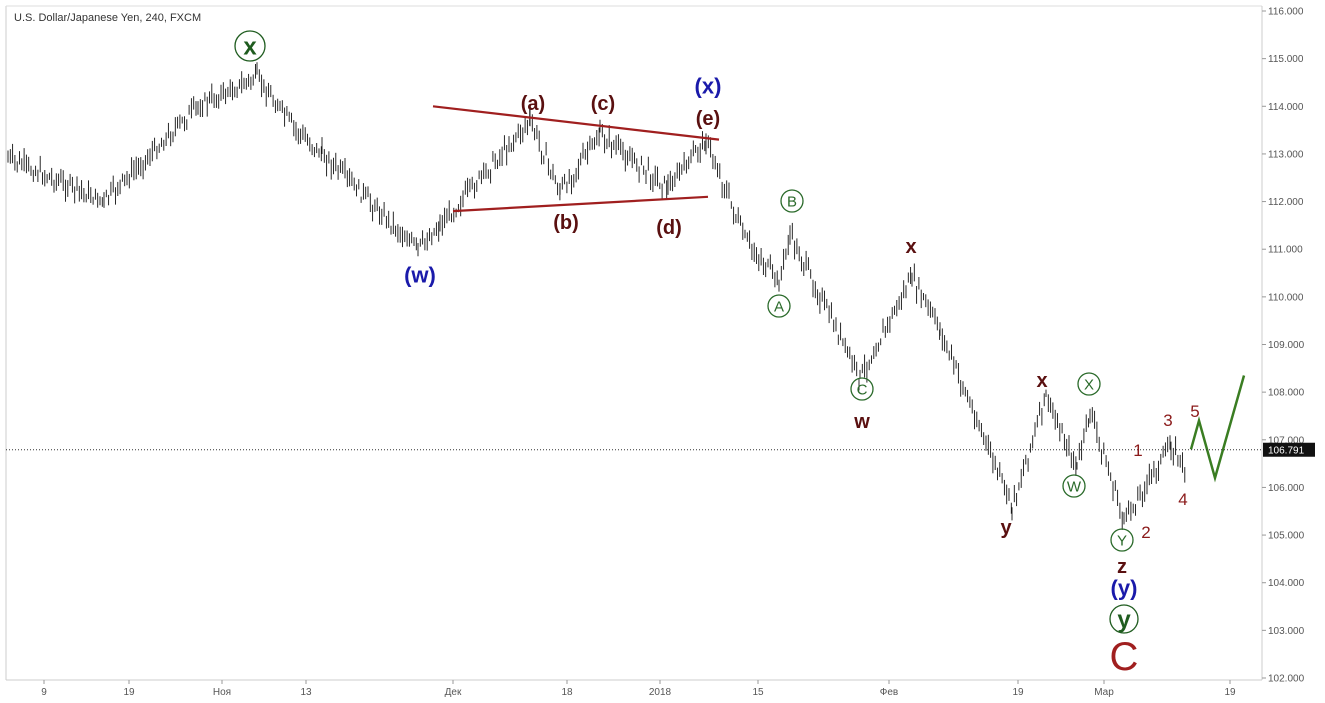  I want to click on x-axis: 9 19 Ноя 13 Дек 18 2018 15 Фев 19 Мар 19, so click(638, 689).